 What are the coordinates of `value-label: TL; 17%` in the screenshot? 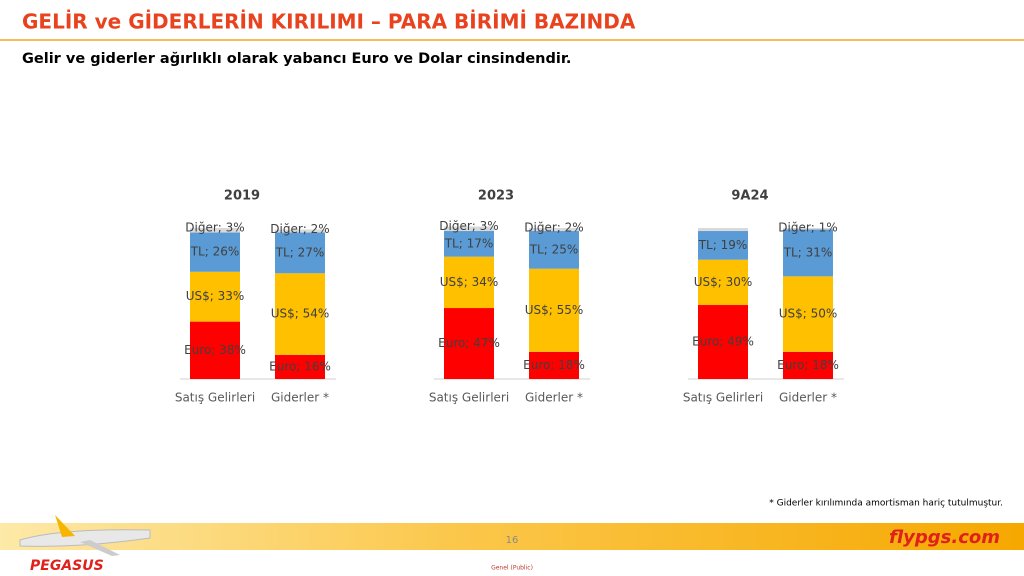 It's located at (469, 243).